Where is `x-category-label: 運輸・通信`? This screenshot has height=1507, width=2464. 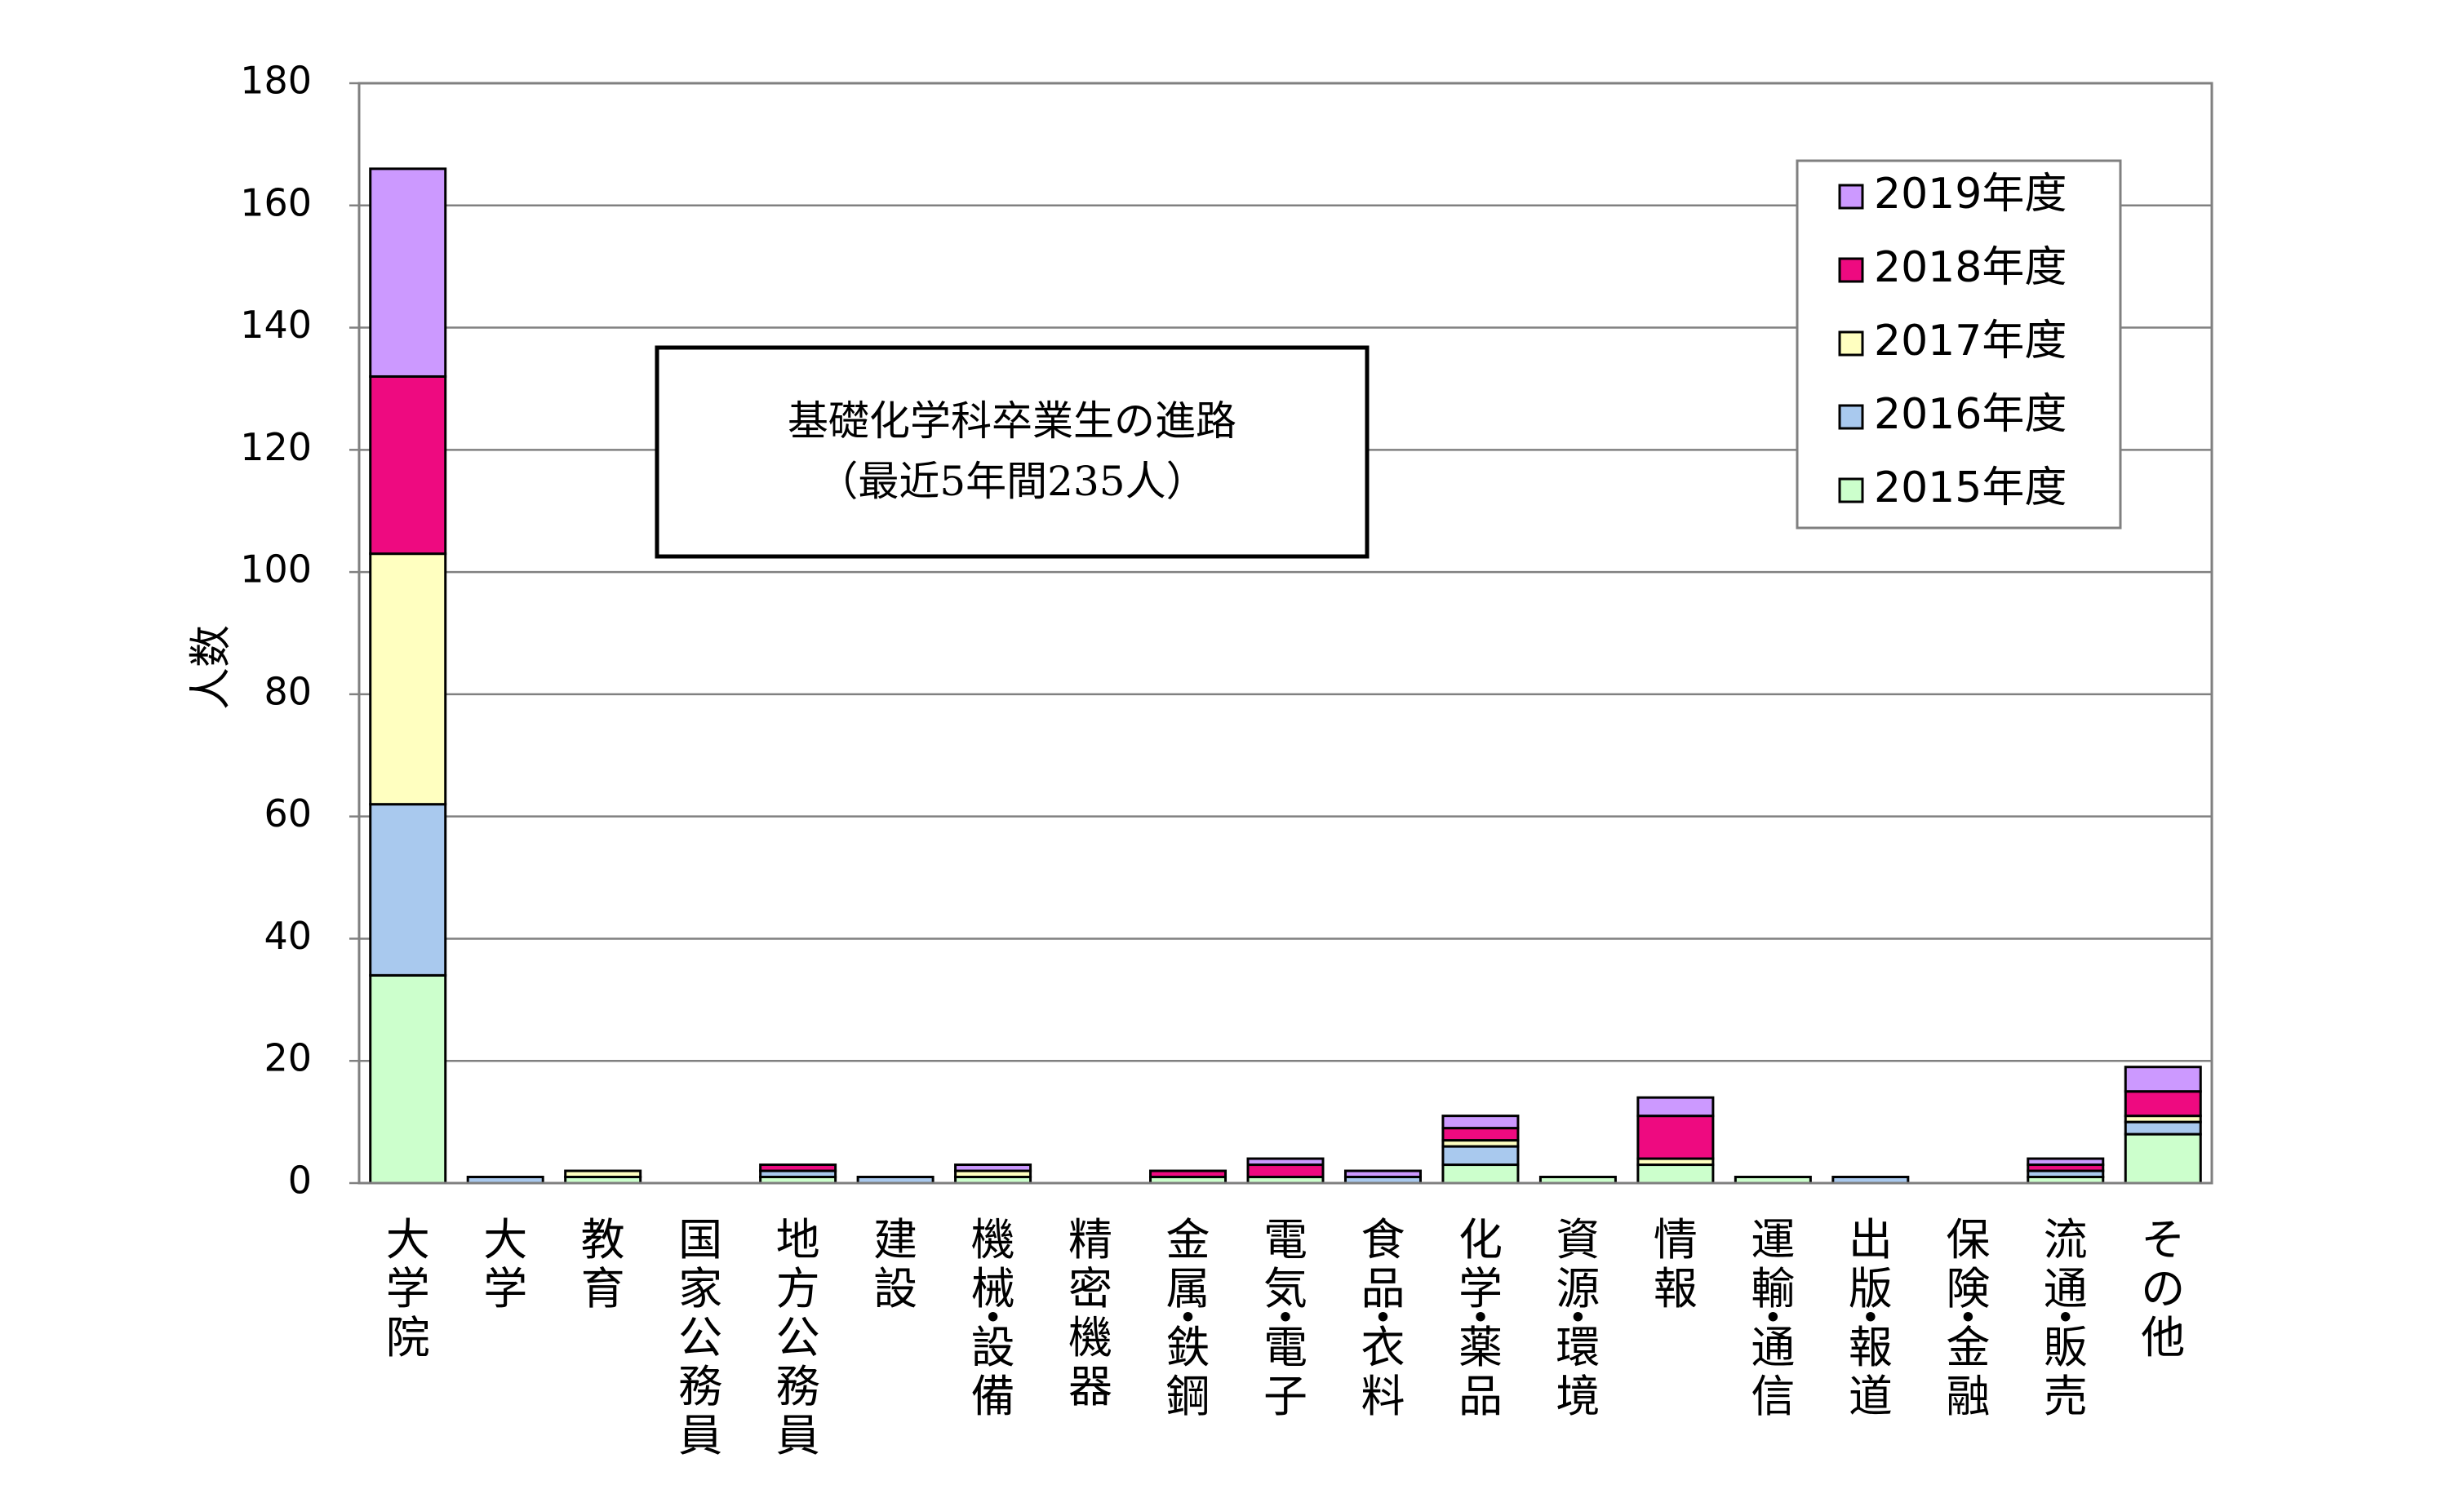
x-category-label: 運輸・通信 is located at coordinates (1773, 1318).